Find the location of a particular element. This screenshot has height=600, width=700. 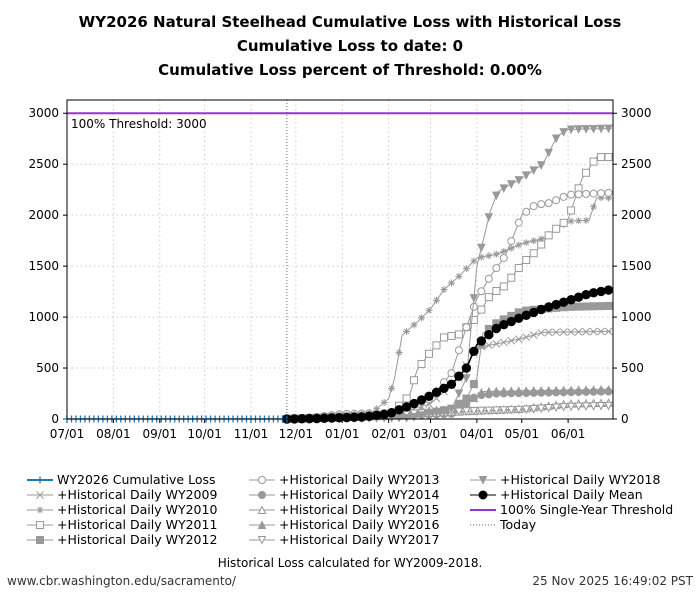

legend-item-historical-daily-wy2014: +Historical Daily WY2014 is located at coordinates (343, 494).